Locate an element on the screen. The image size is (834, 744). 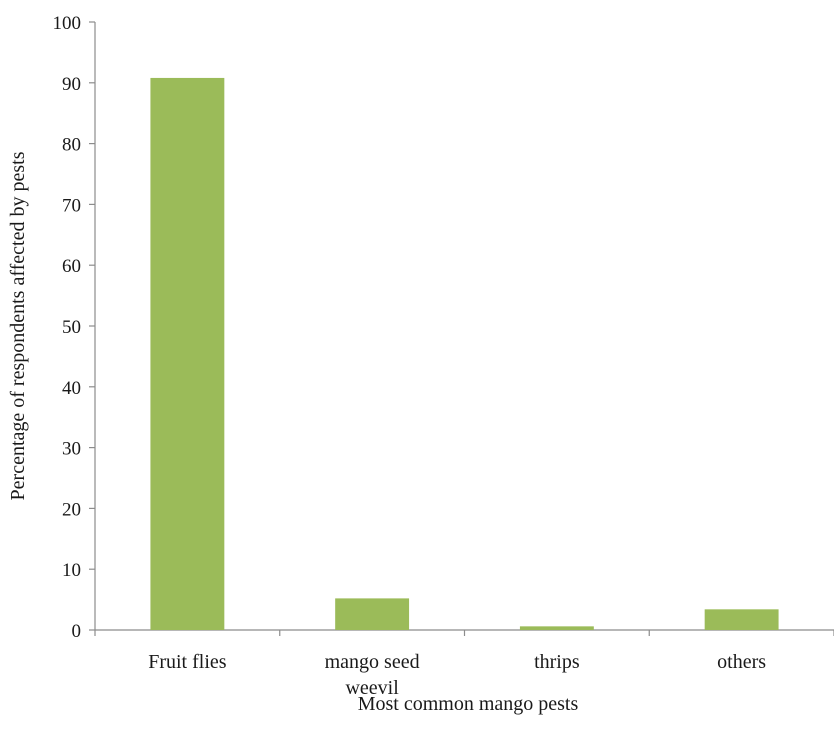
y-tick-label: 80 is located at coordinates (71, 145).